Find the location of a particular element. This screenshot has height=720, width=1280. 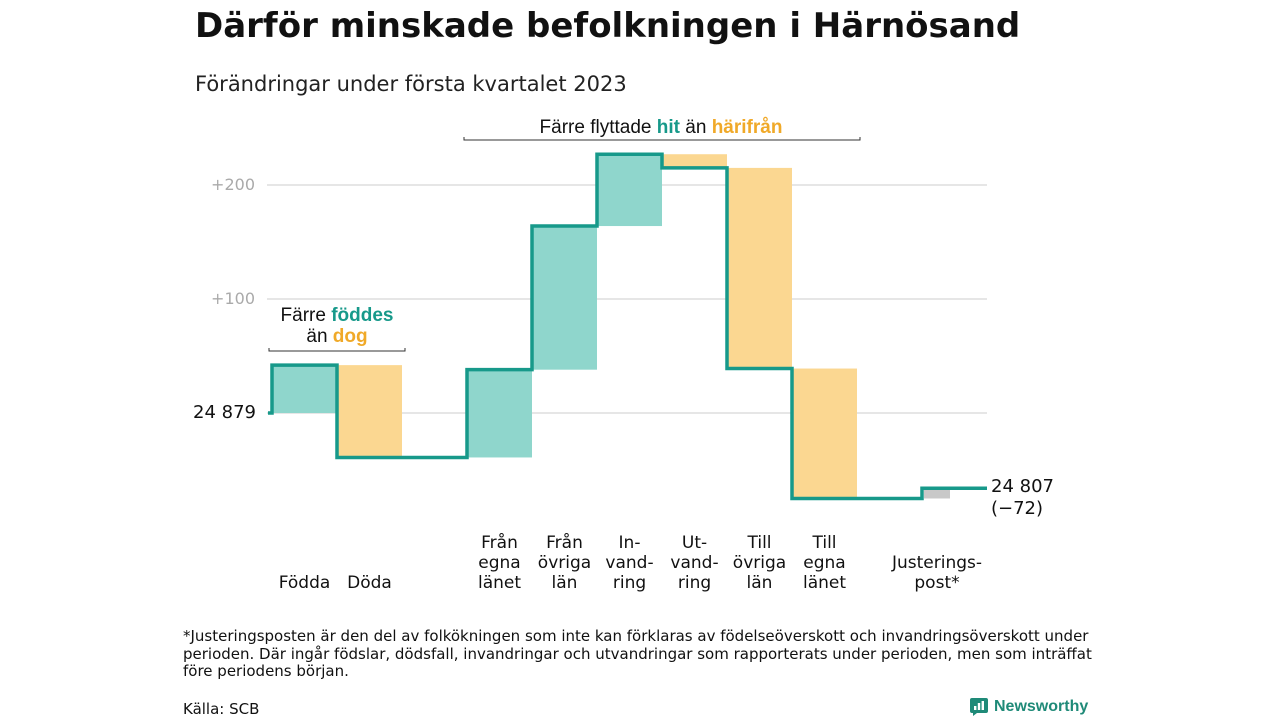

category-label-0: Födda is located at coordinates (305, 583).